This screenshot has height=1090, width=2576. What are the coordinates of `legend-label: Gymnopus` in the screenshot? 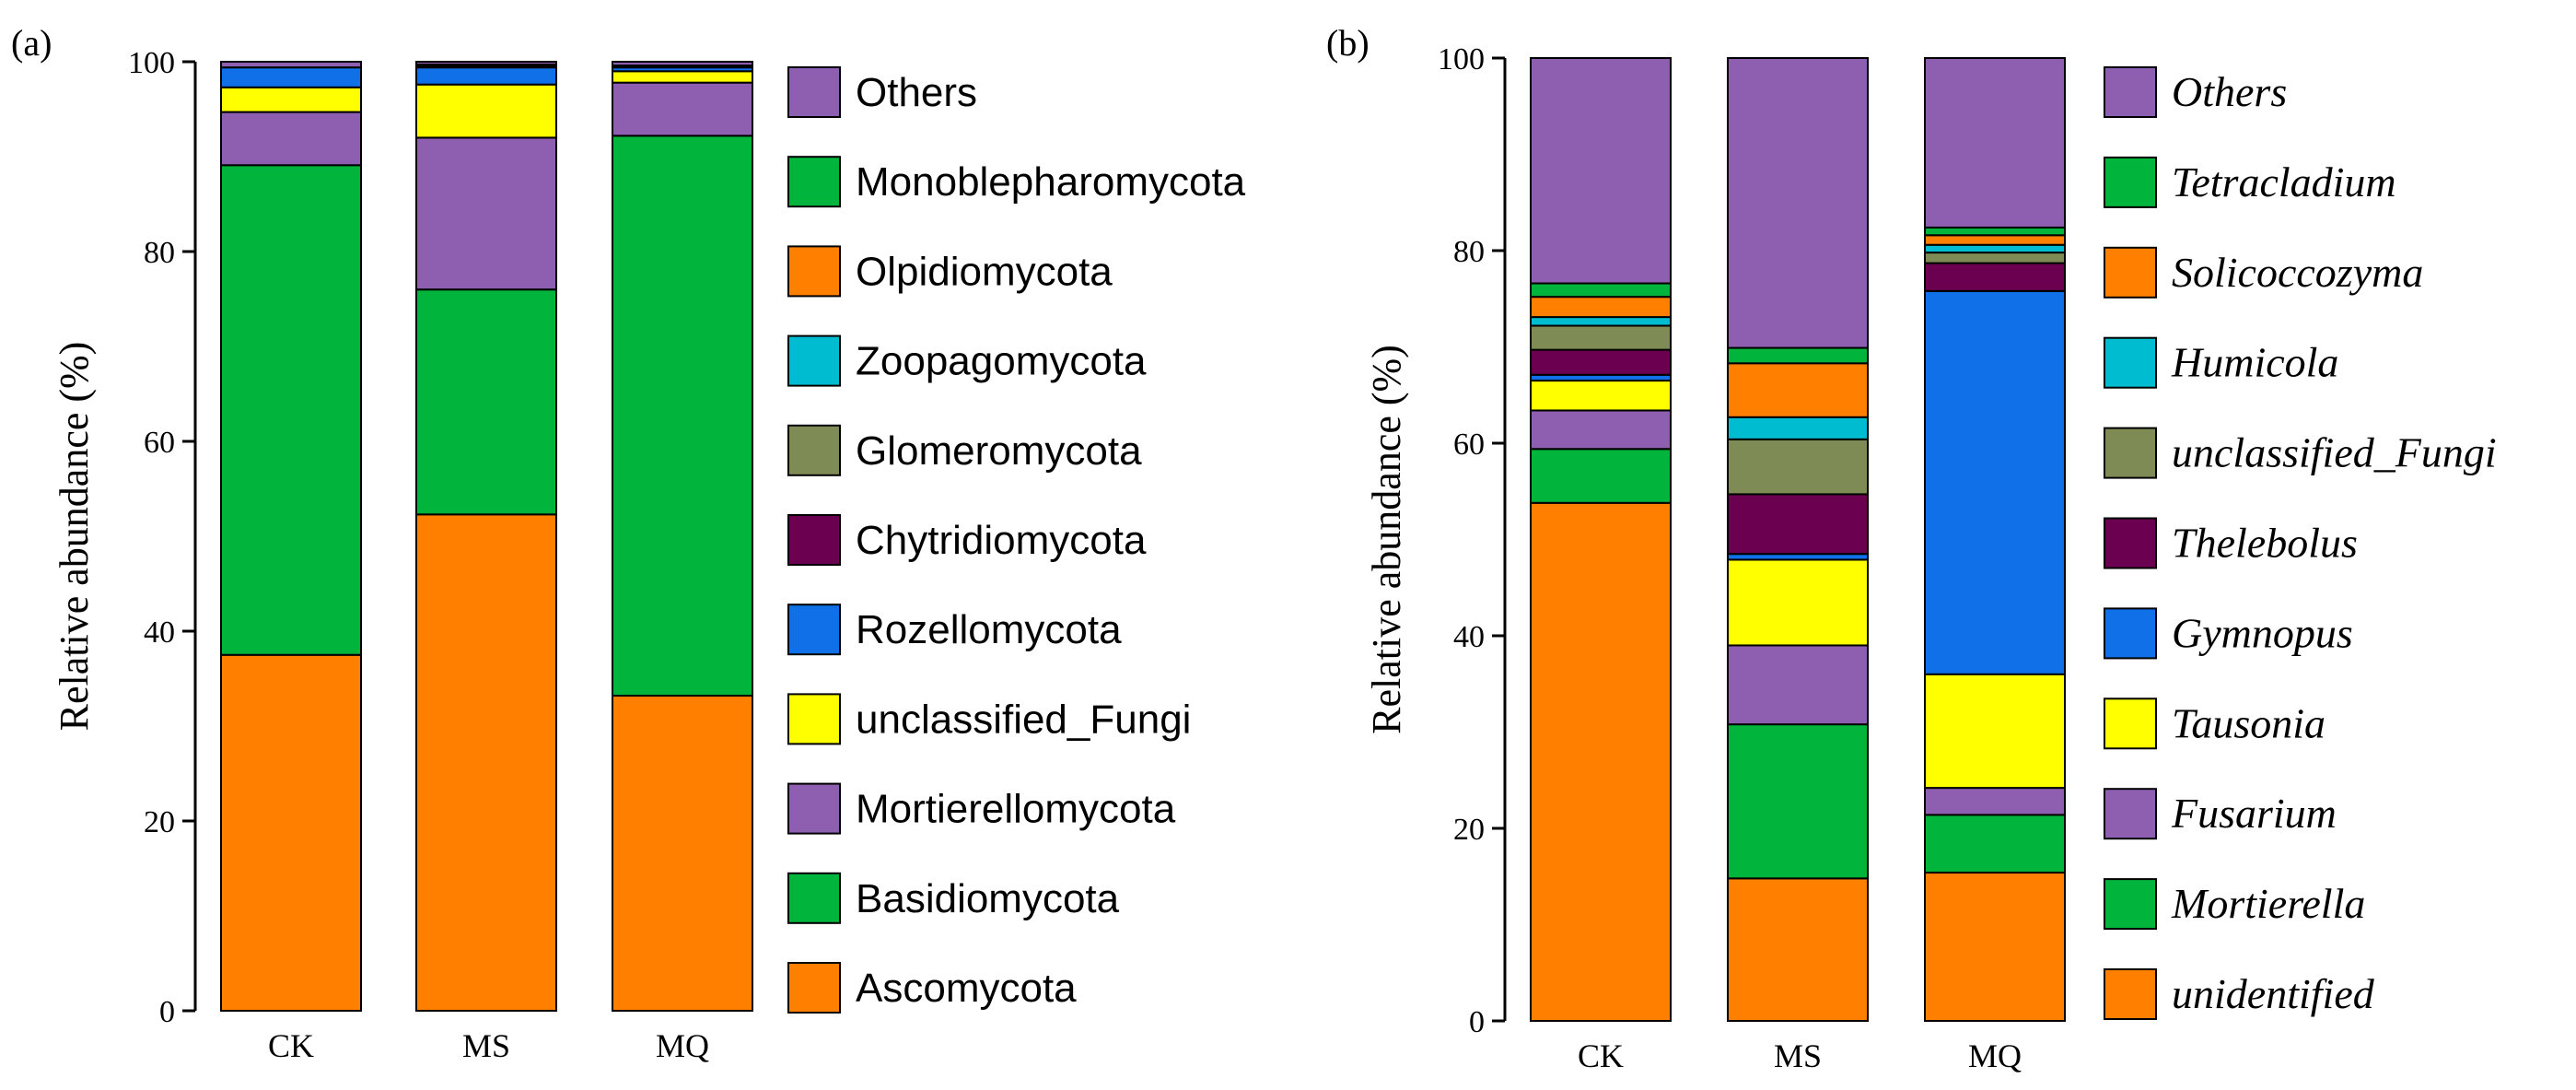 It's located at (2262, 632).